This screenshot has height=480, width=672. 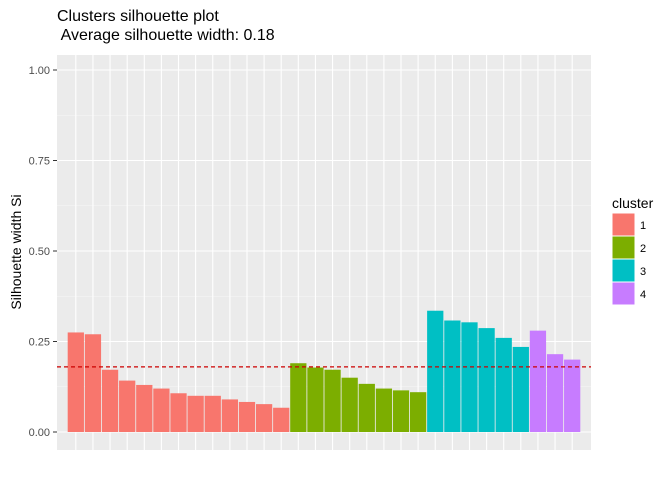 I want to click on y-tick-label: 0.00, so click(x=39, y=433).